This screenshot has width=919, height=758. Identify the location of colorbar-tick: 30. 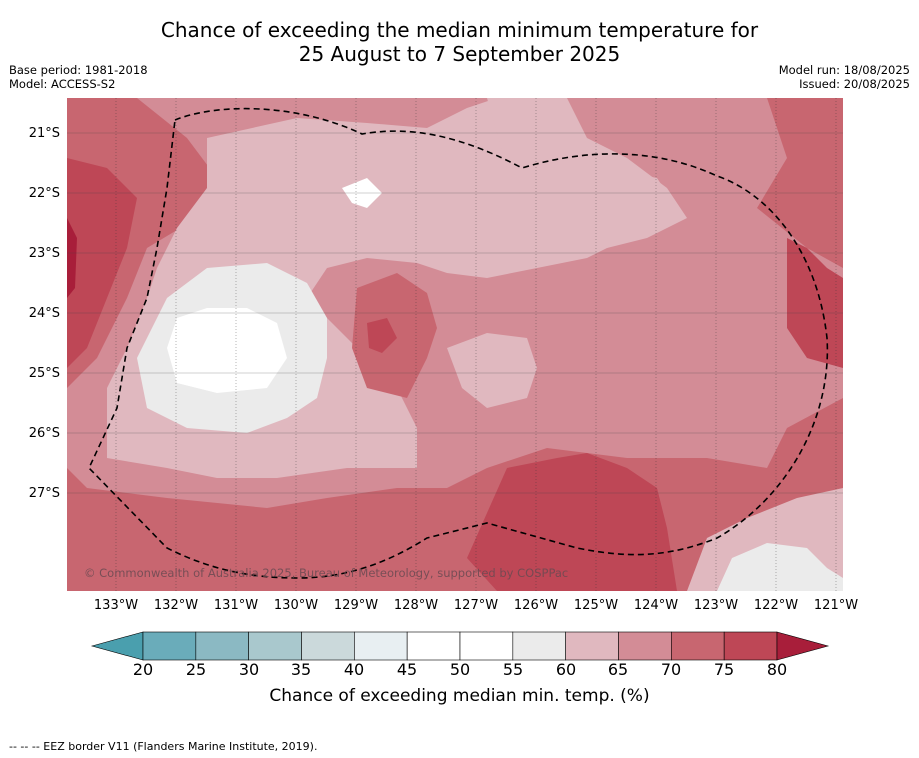
(249, 669).